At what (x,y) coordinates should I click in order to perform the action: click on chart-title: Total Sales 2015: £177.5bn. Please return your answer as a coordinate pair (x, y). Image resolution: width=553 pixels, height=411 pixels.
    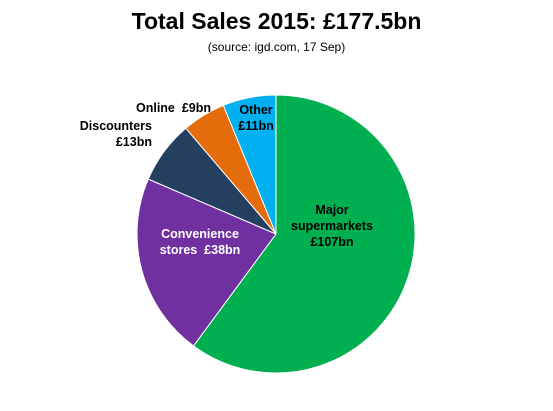
    Looking at the image, I should click on (276, 21).